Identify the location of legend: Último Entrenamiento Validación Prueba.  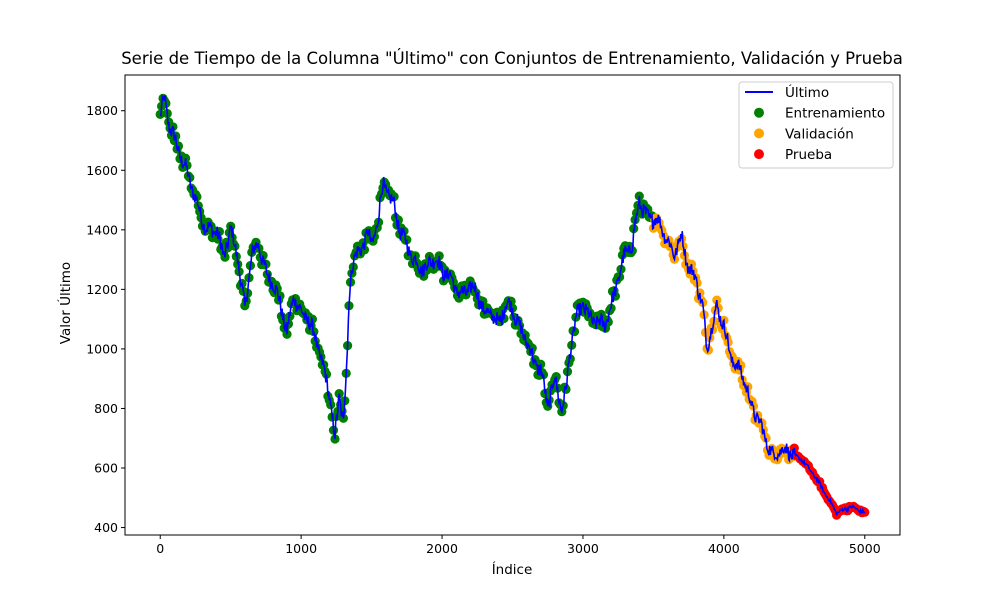
(816, 125).